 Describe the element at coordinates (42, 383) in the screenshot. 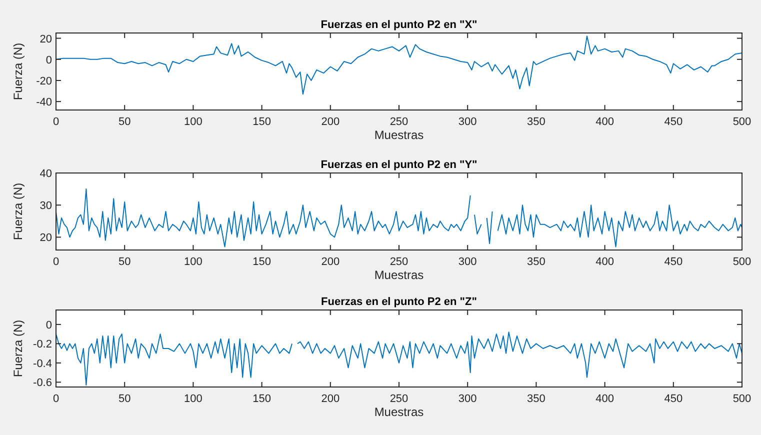

I see `y-tick-label: -0.6` at that location.